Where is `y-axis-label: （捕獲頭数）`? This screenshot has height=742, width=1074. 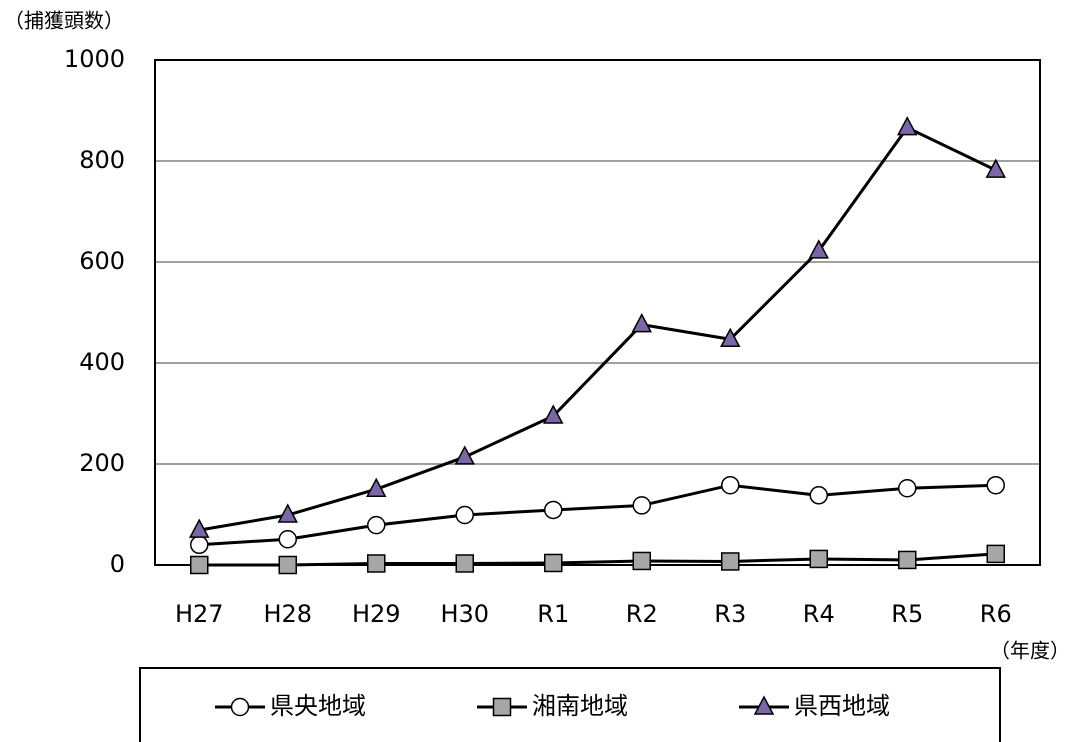
y-axis-label: （捕獲頭数） is located at coordinates (64, 21).